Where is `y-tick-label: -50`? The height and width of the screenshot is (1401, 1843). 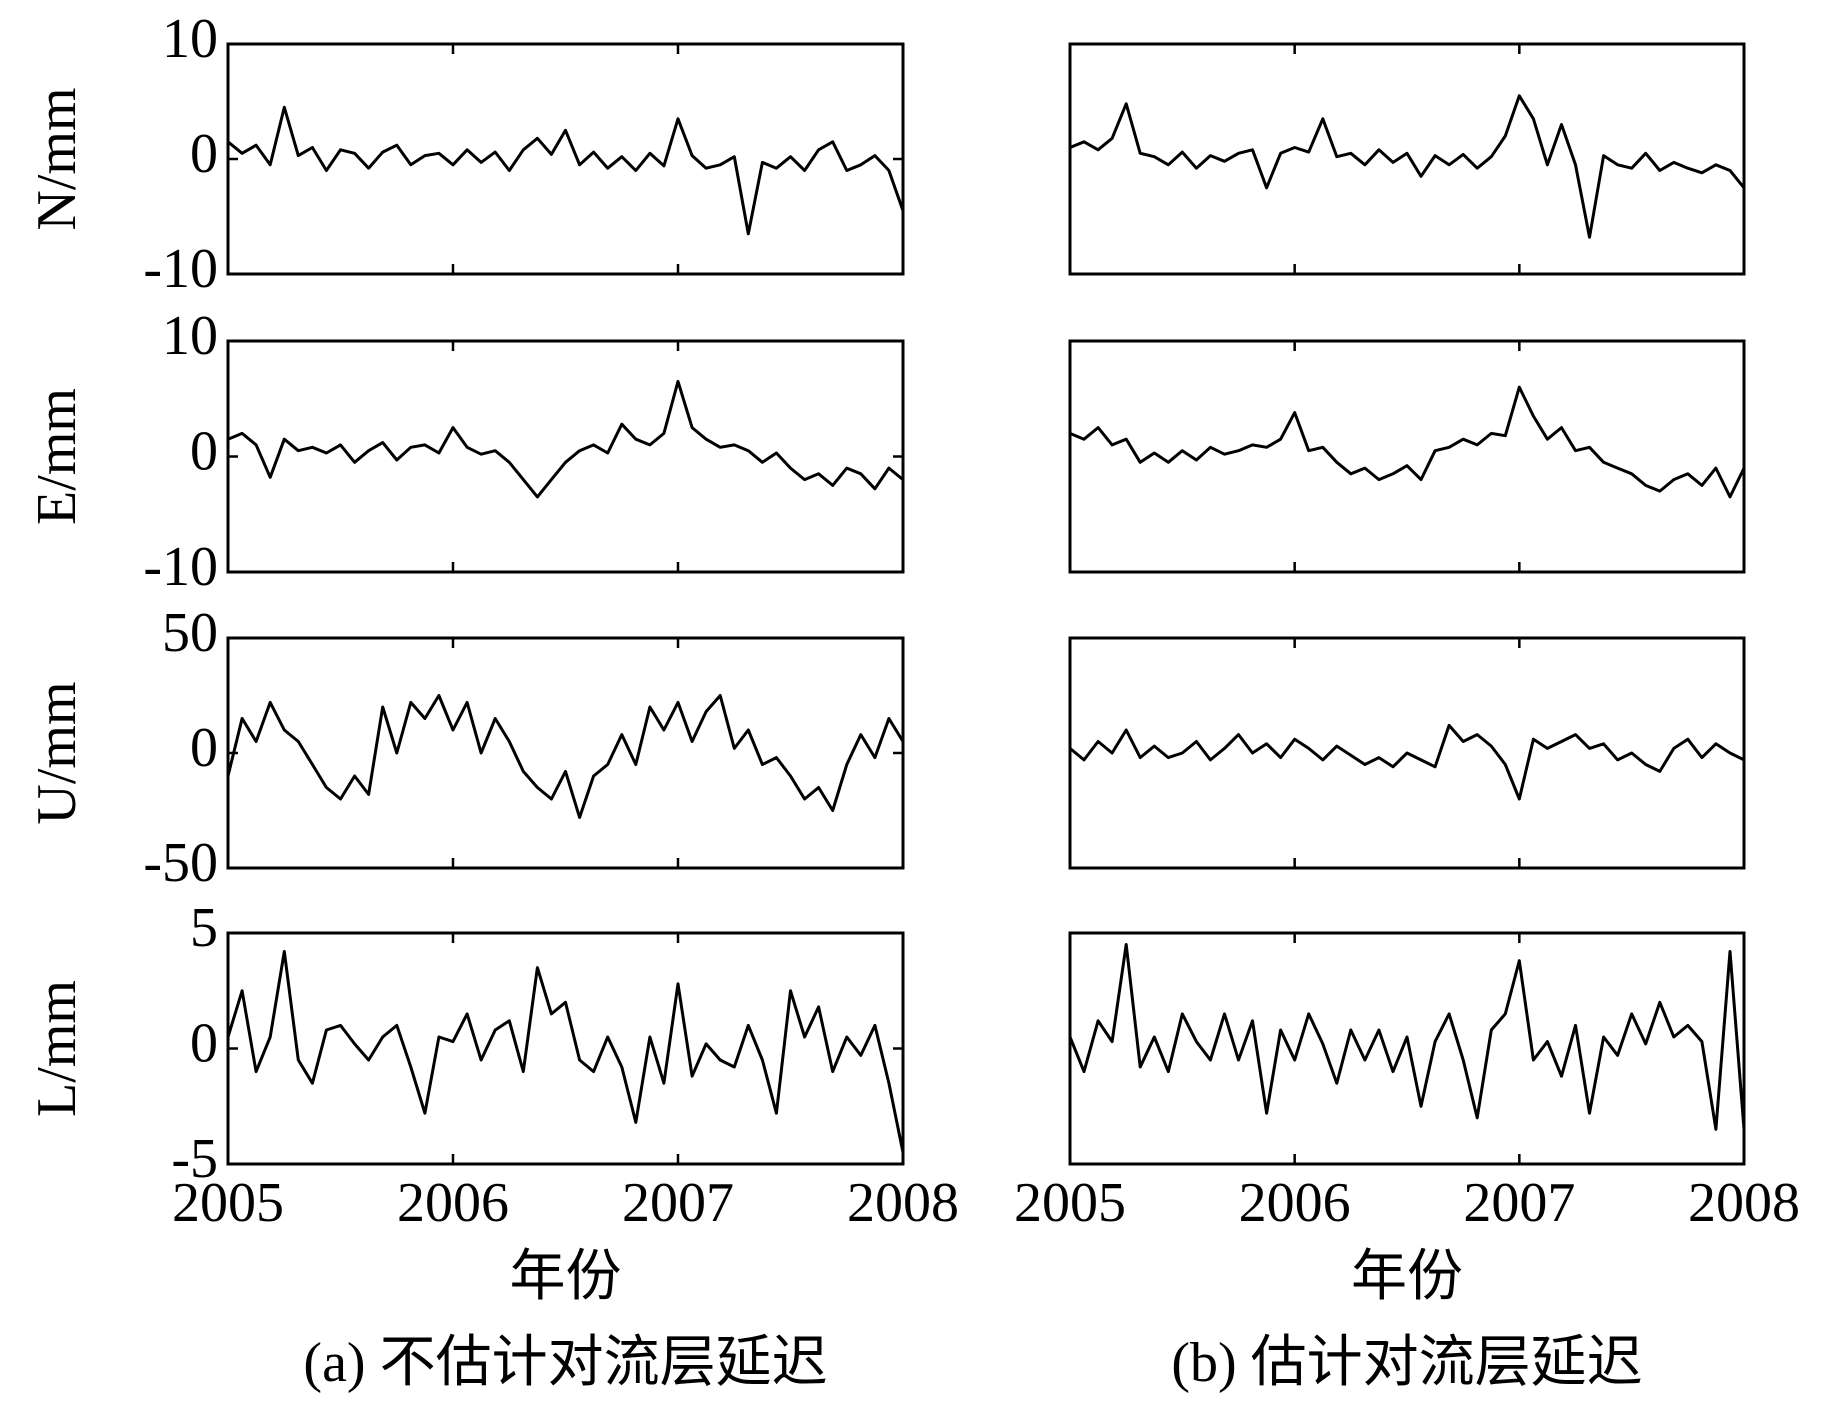
y-tick-label: -50 is located at coordinates (180, 863).